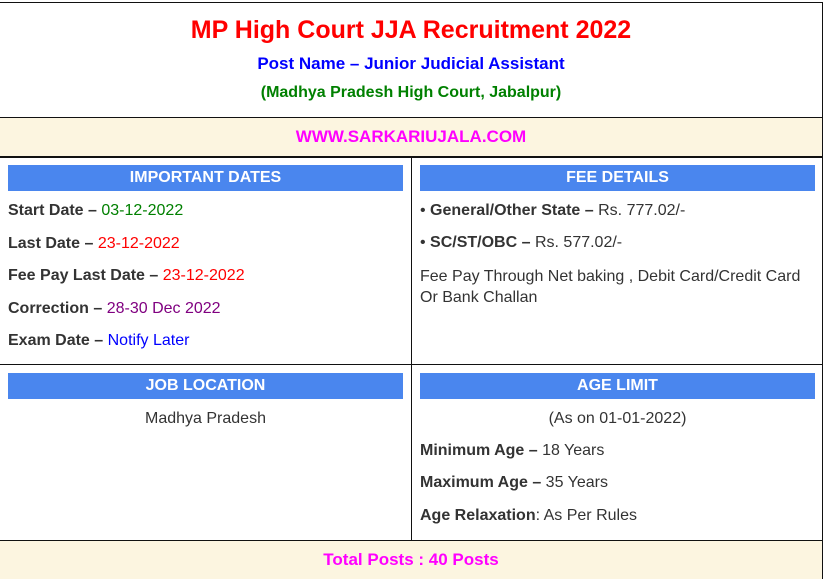 This screenshot has height=579, width=826. I want to click on website-row-bg, so click(411, 137).